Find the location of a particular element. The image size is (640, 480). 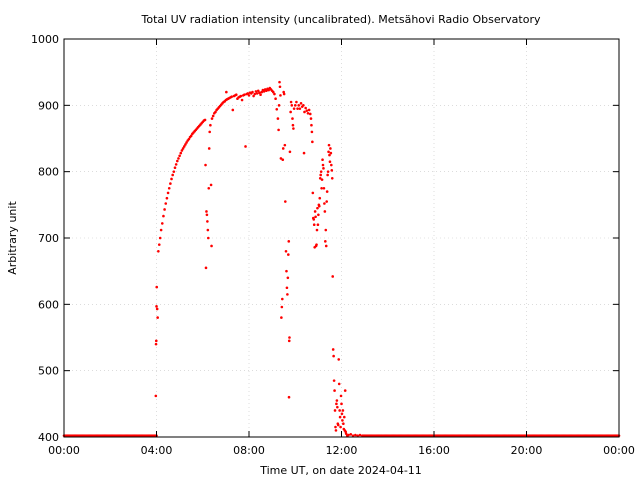

y-axis-label: Arbitrary unit is located at coordinates (12, 238).